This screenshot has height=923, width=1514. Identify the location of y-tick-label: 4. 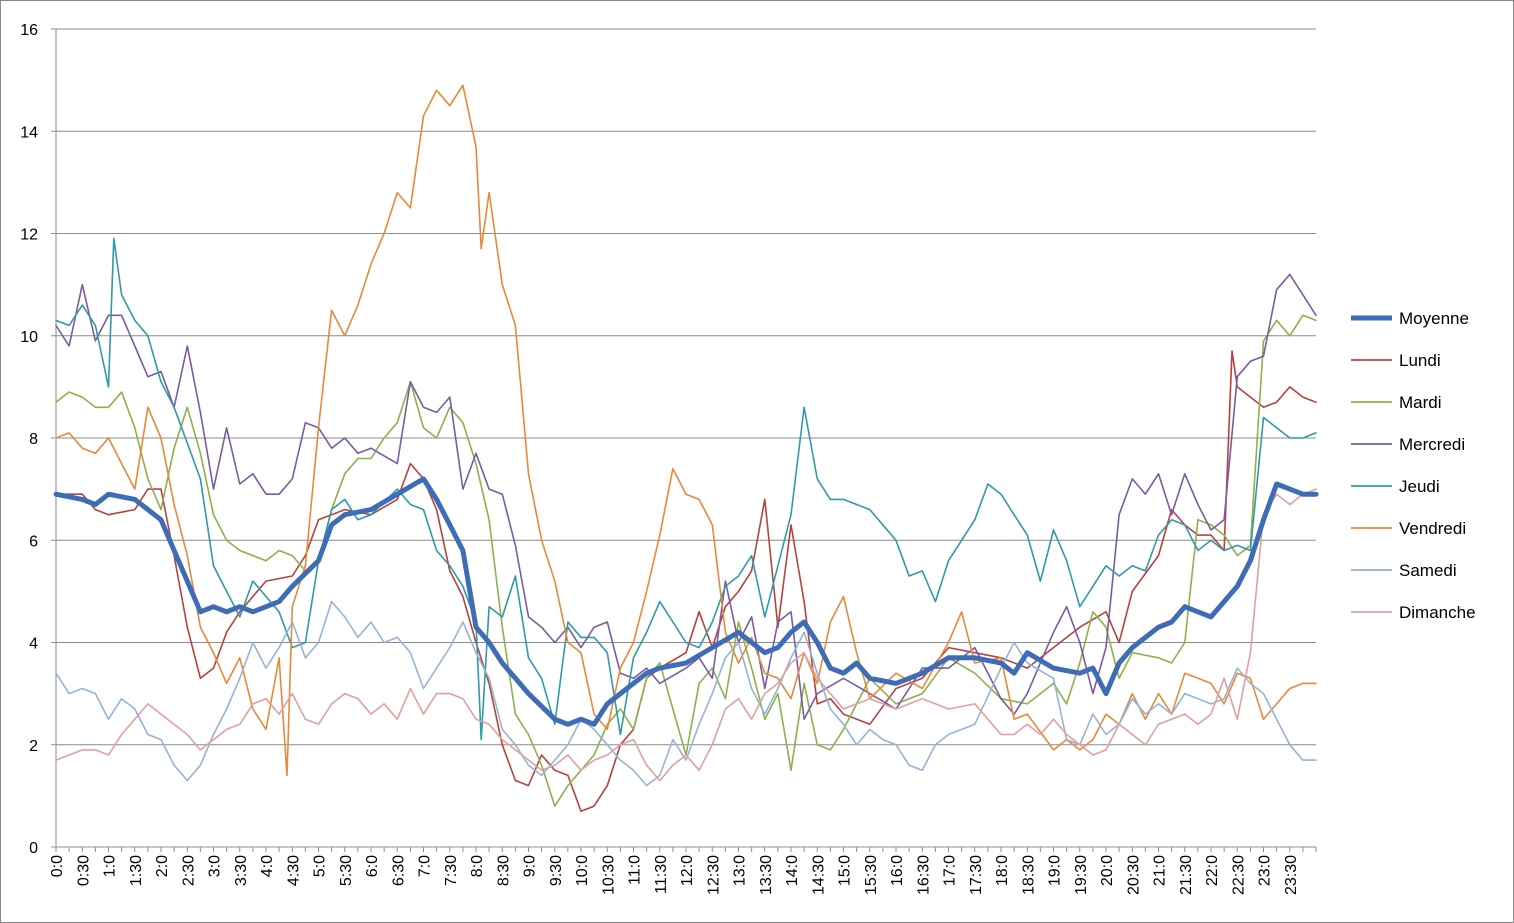
(33, 644).